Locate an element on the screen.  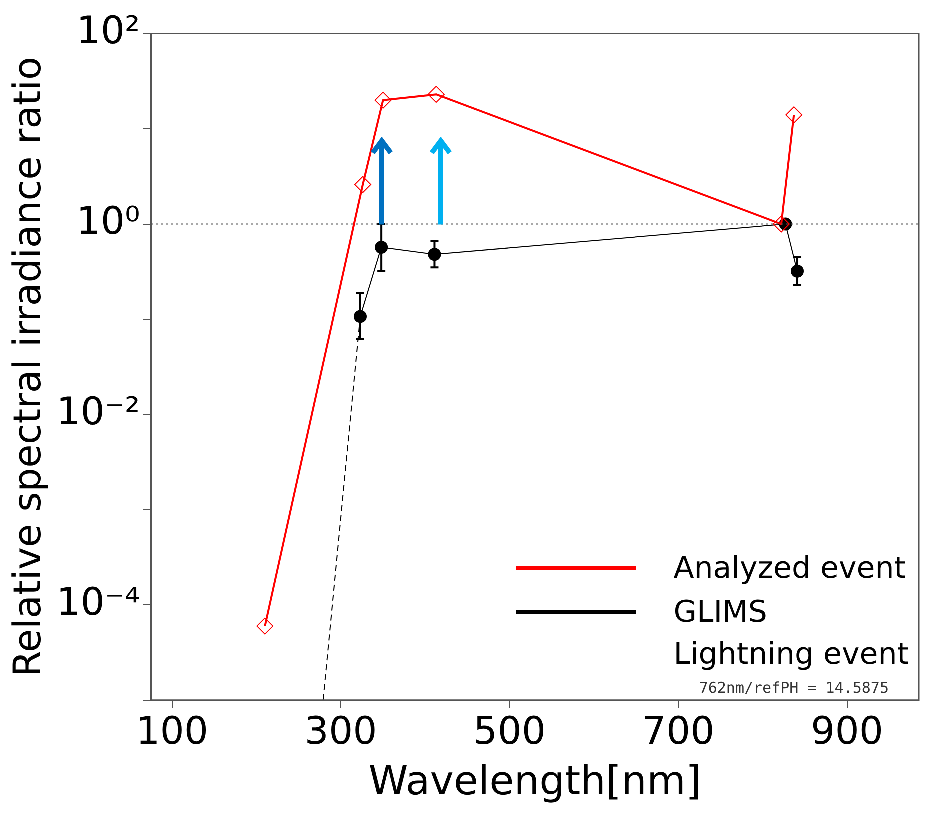
y-axis-title: Relative spectral irradiance ratio is located at coordinates (28, 367).